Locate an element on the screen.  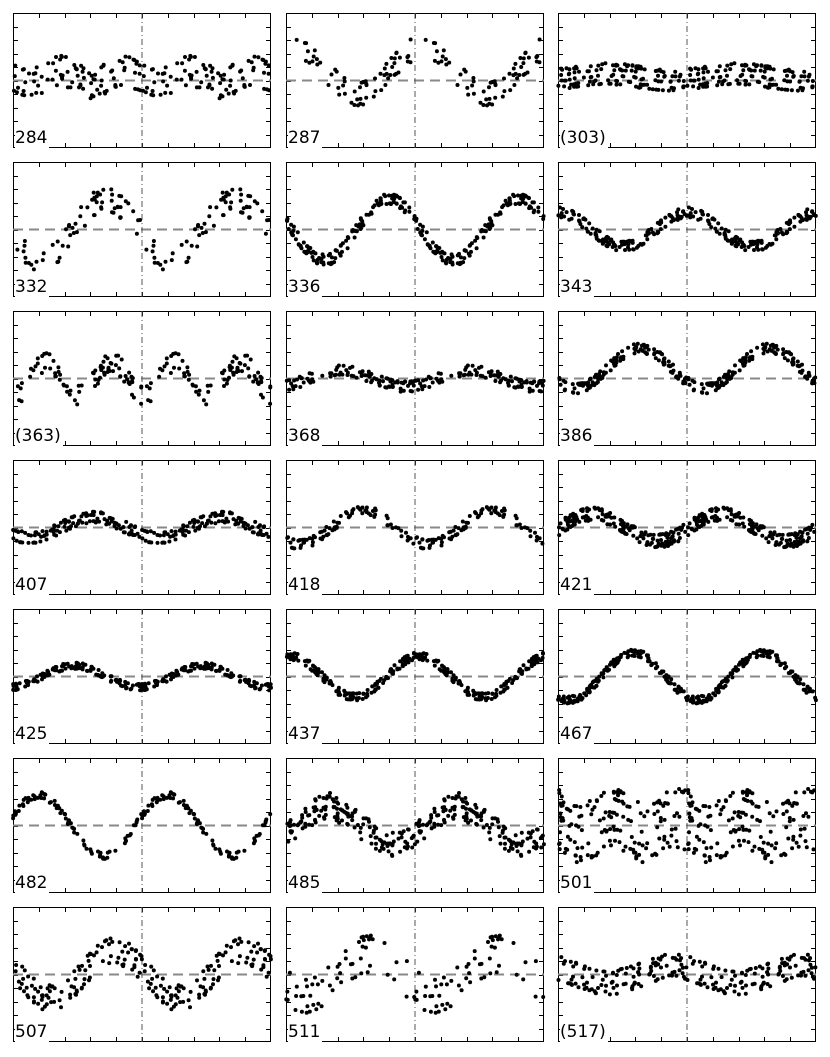
light-curve-panel: 386 is located at coordinates (687, 378).